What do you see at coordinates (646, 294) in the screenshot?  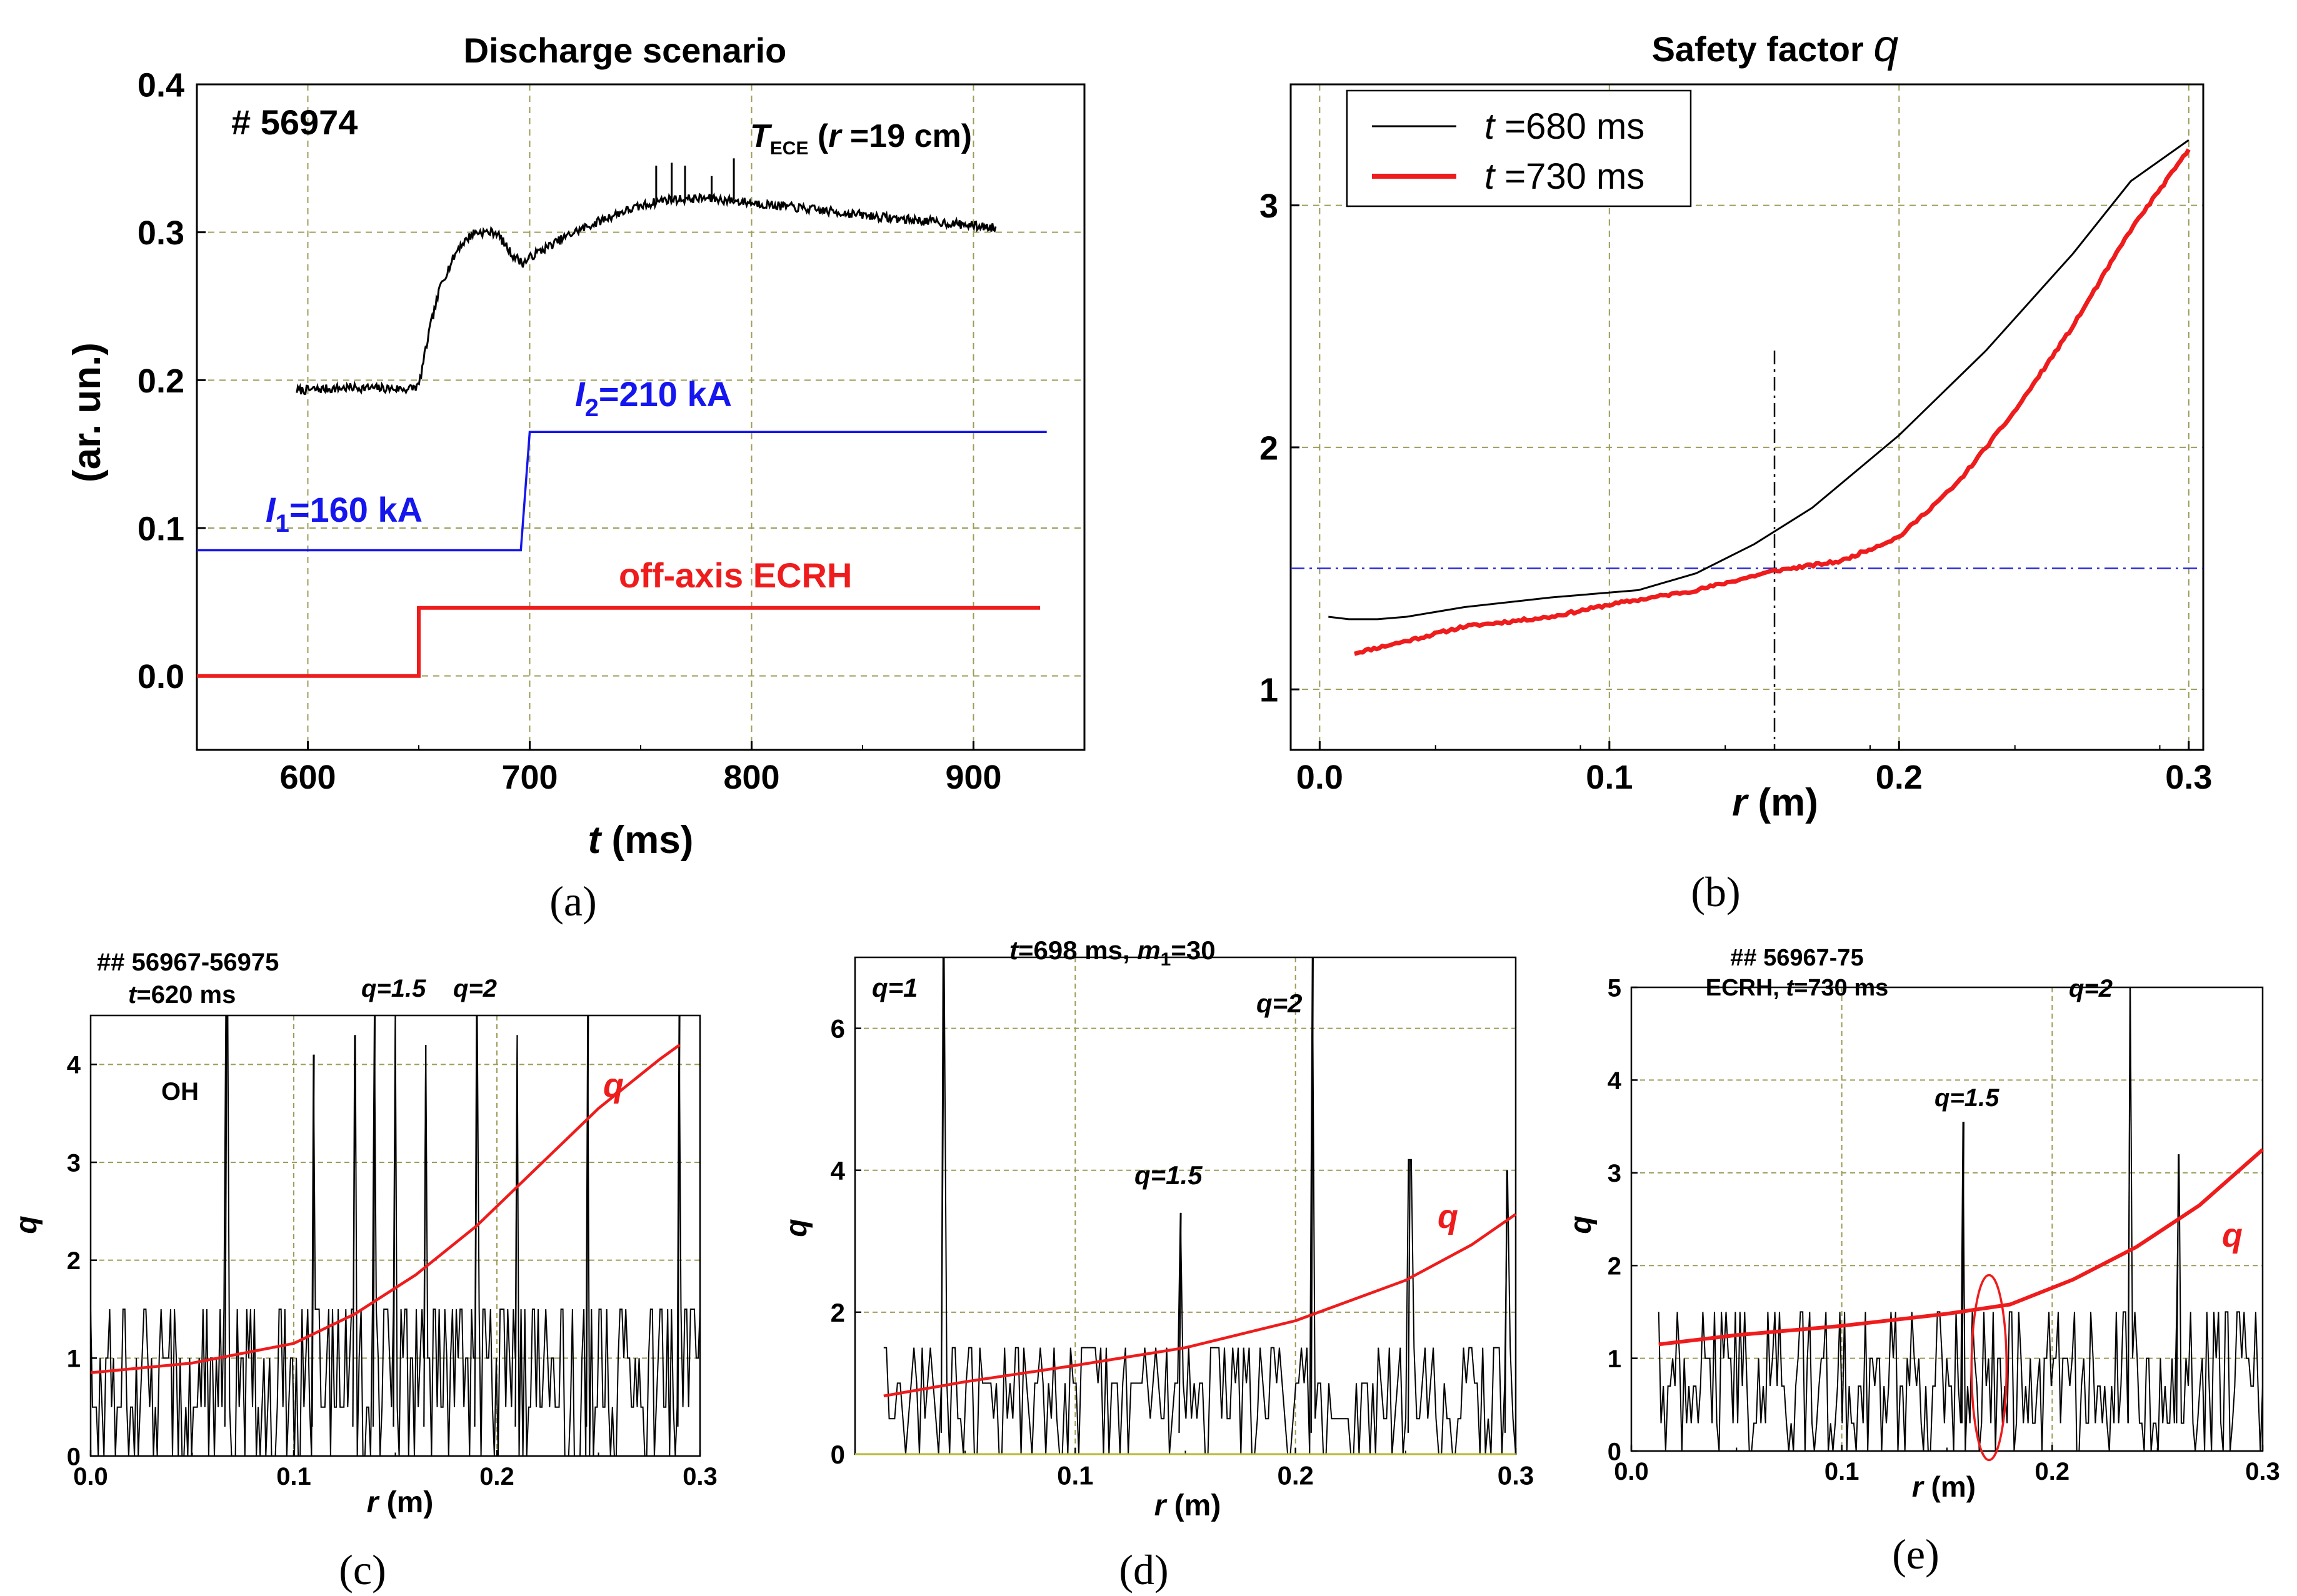 I see `series-tece` at bounding box center [646, 294].